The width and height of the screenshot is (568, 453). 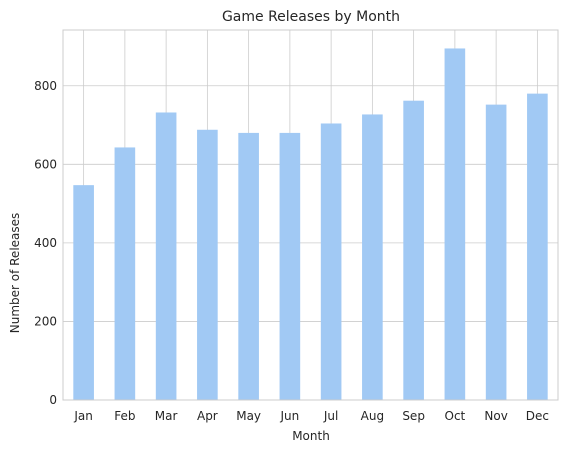 I want to click on x-tick-label: Mar, so click(x=166, y=416).